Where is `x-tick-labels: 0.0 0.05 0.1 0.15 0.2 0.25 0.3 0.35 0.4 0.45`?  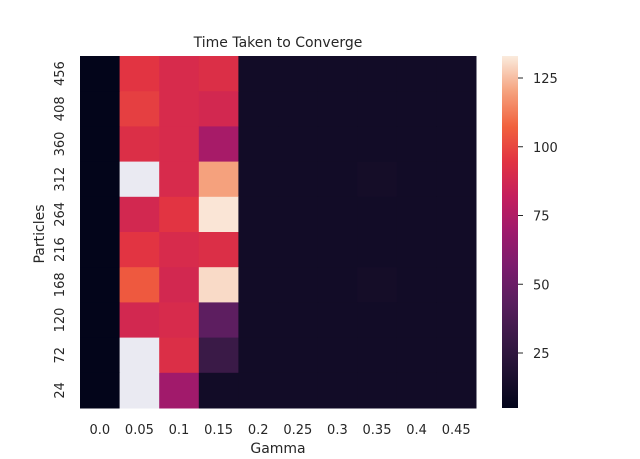
x-tick-labels: 0.0 0.05 0.1 0.15 0.2 0.25 0.3 0.35 0.4 0.45 is located at coordinates (279, 430).